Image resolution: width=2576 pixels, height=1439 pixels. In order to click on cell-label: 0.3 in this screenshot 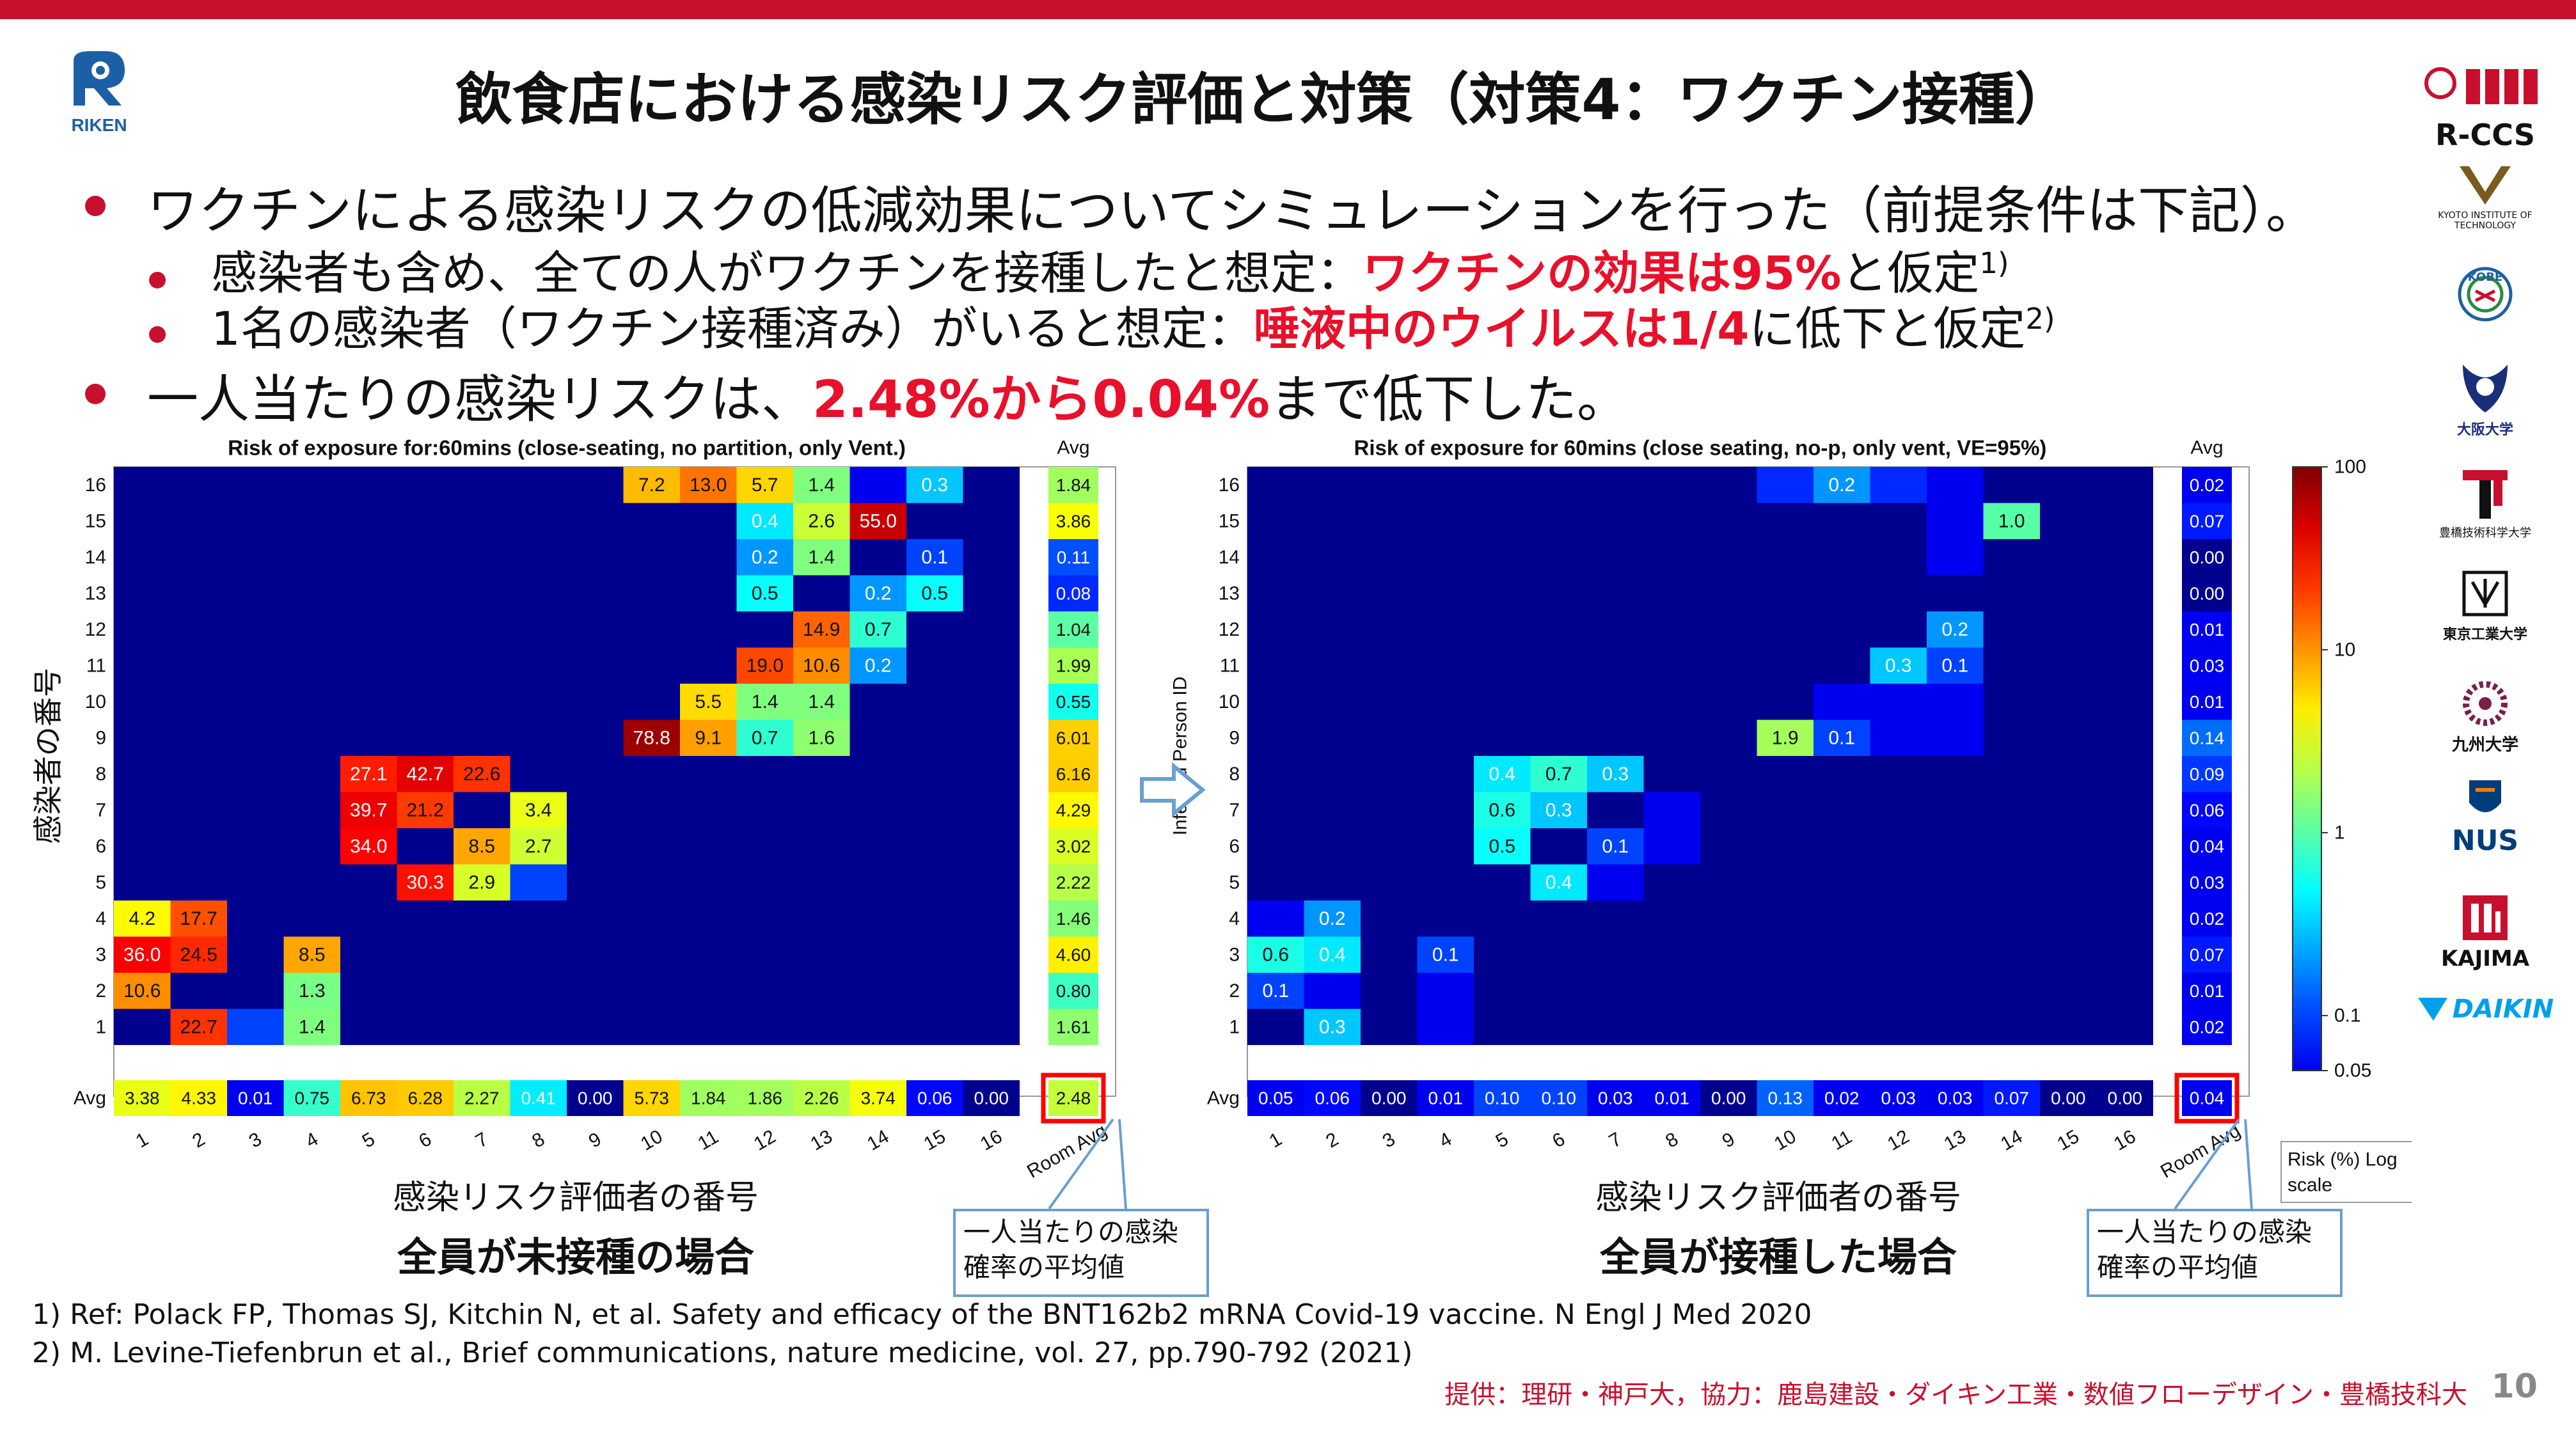, I will do `click(934, 486)`.